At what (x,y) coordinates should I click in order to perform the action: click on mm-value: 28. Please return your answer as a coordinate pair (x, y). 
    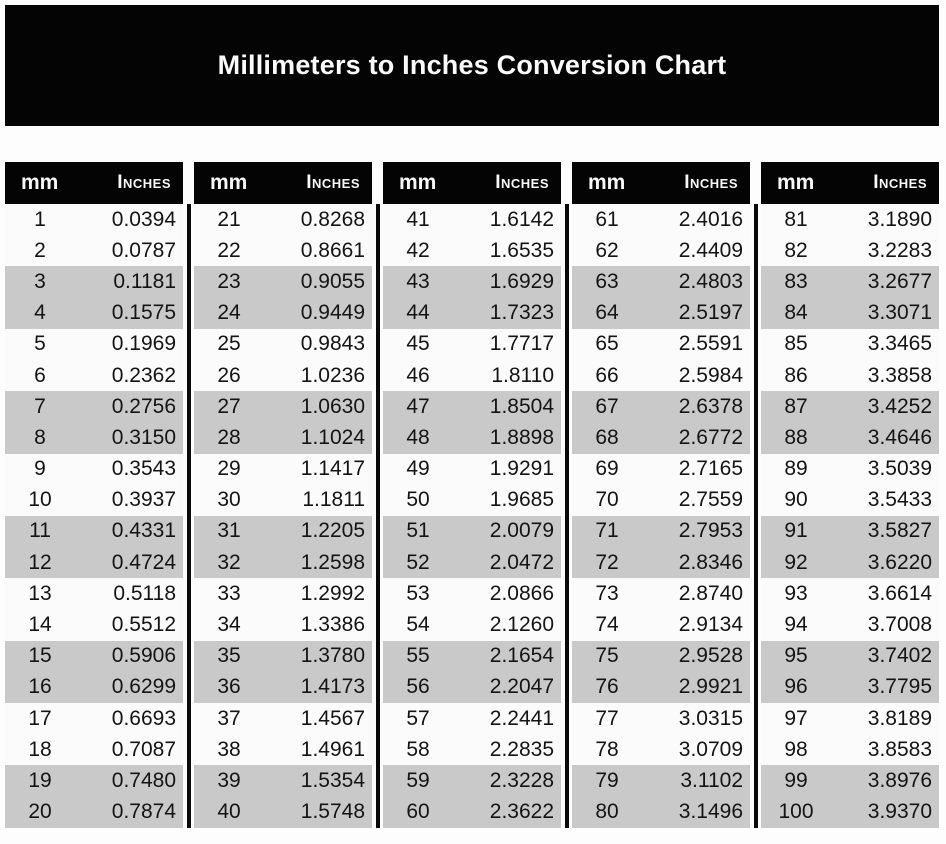
    Looking at the image, I should click on (229, 437).